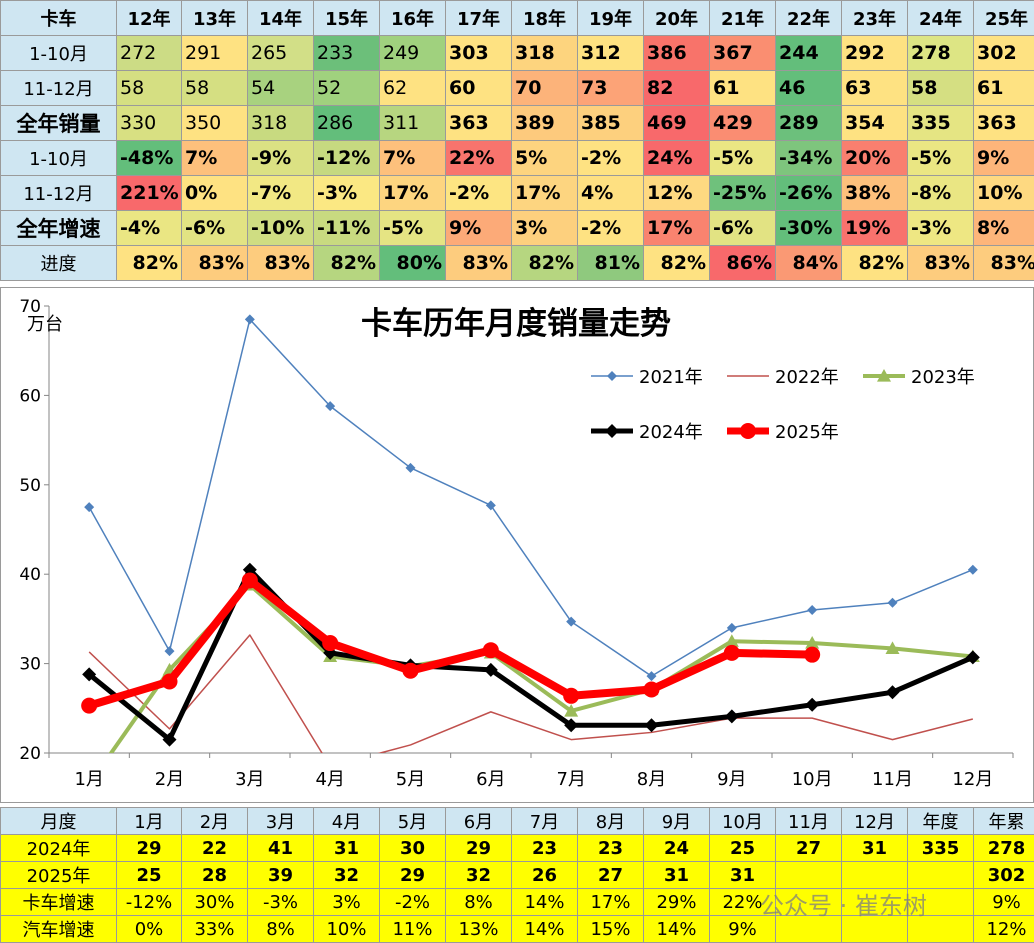  I want to click on summary-cell: -48%, so click(149, 158).